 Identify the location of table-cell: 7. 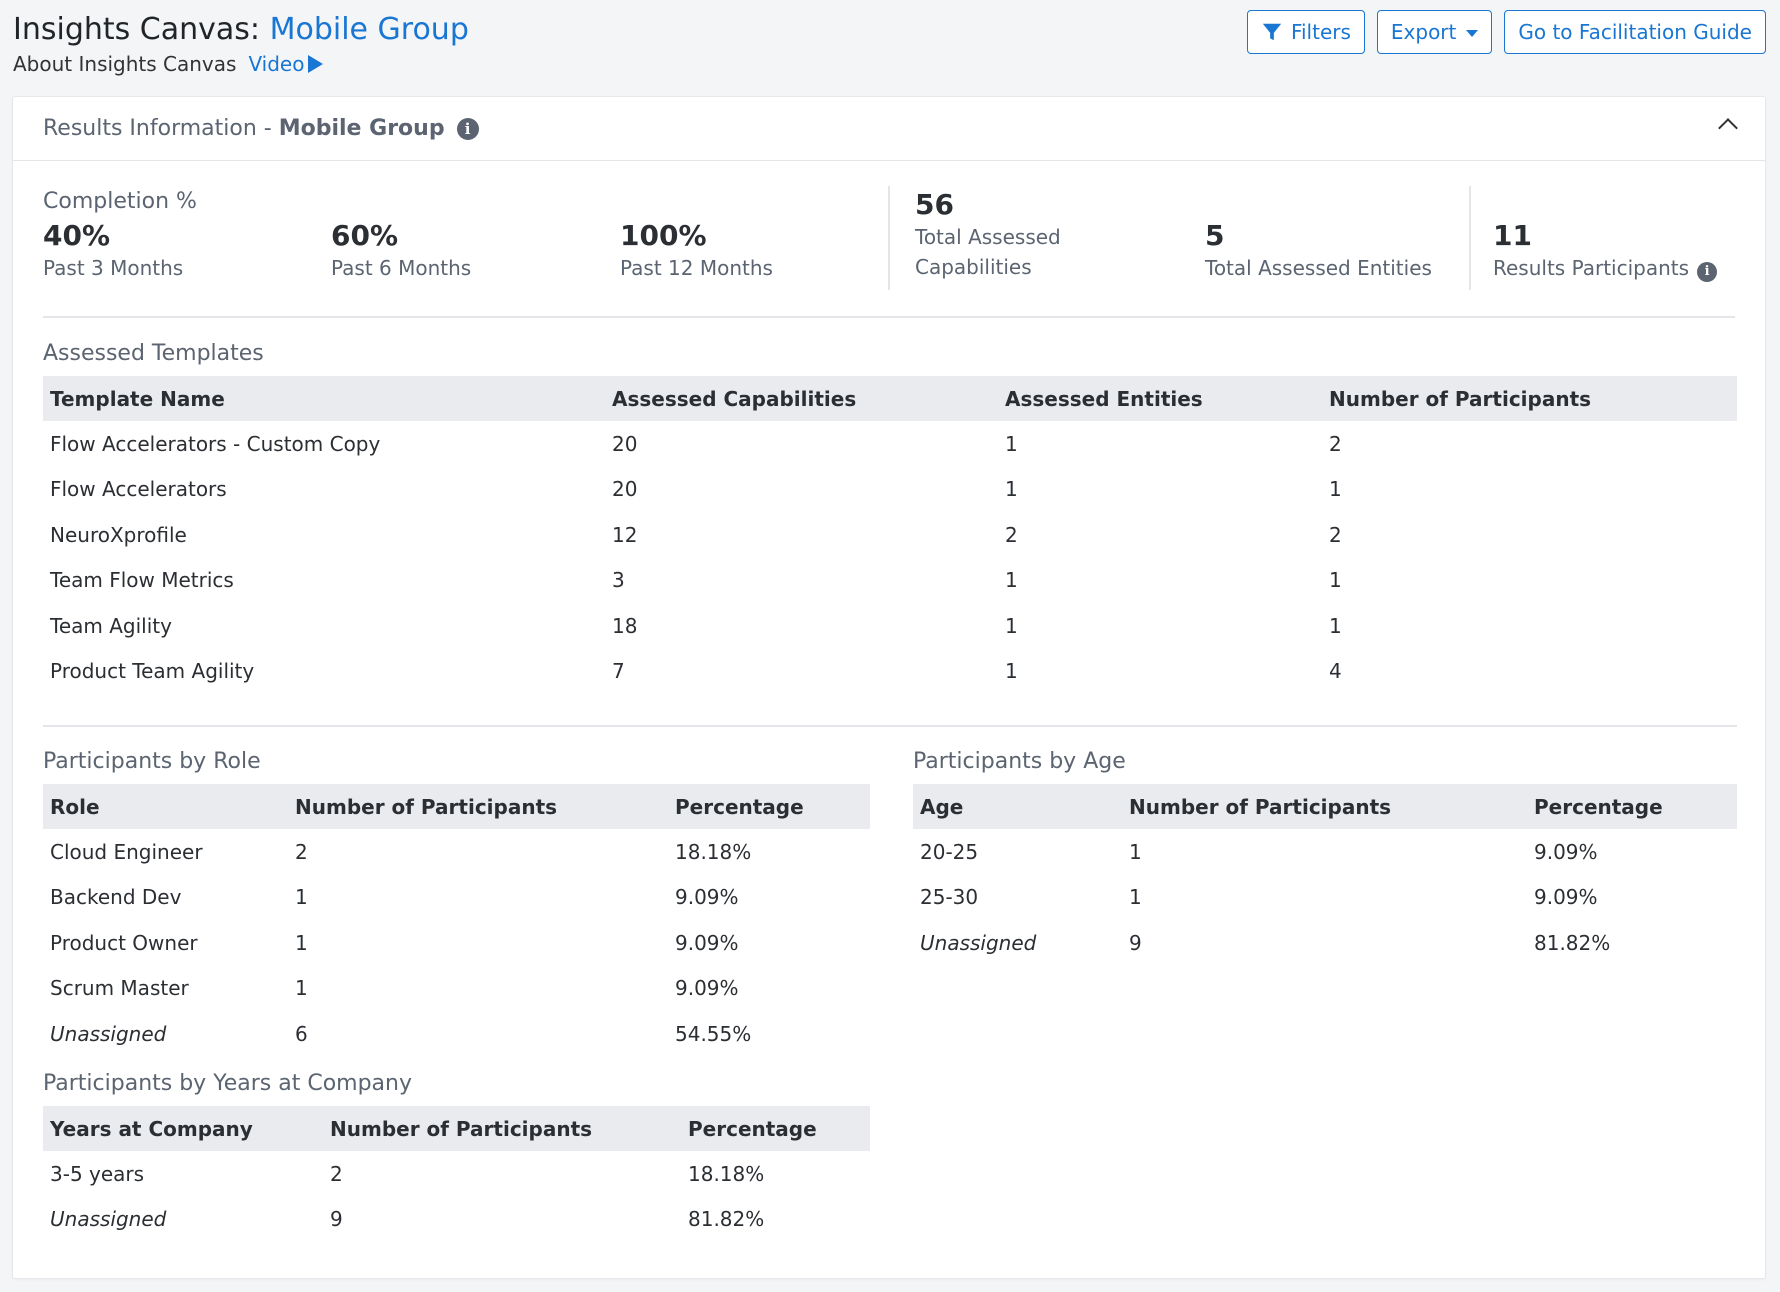
(618, 671).